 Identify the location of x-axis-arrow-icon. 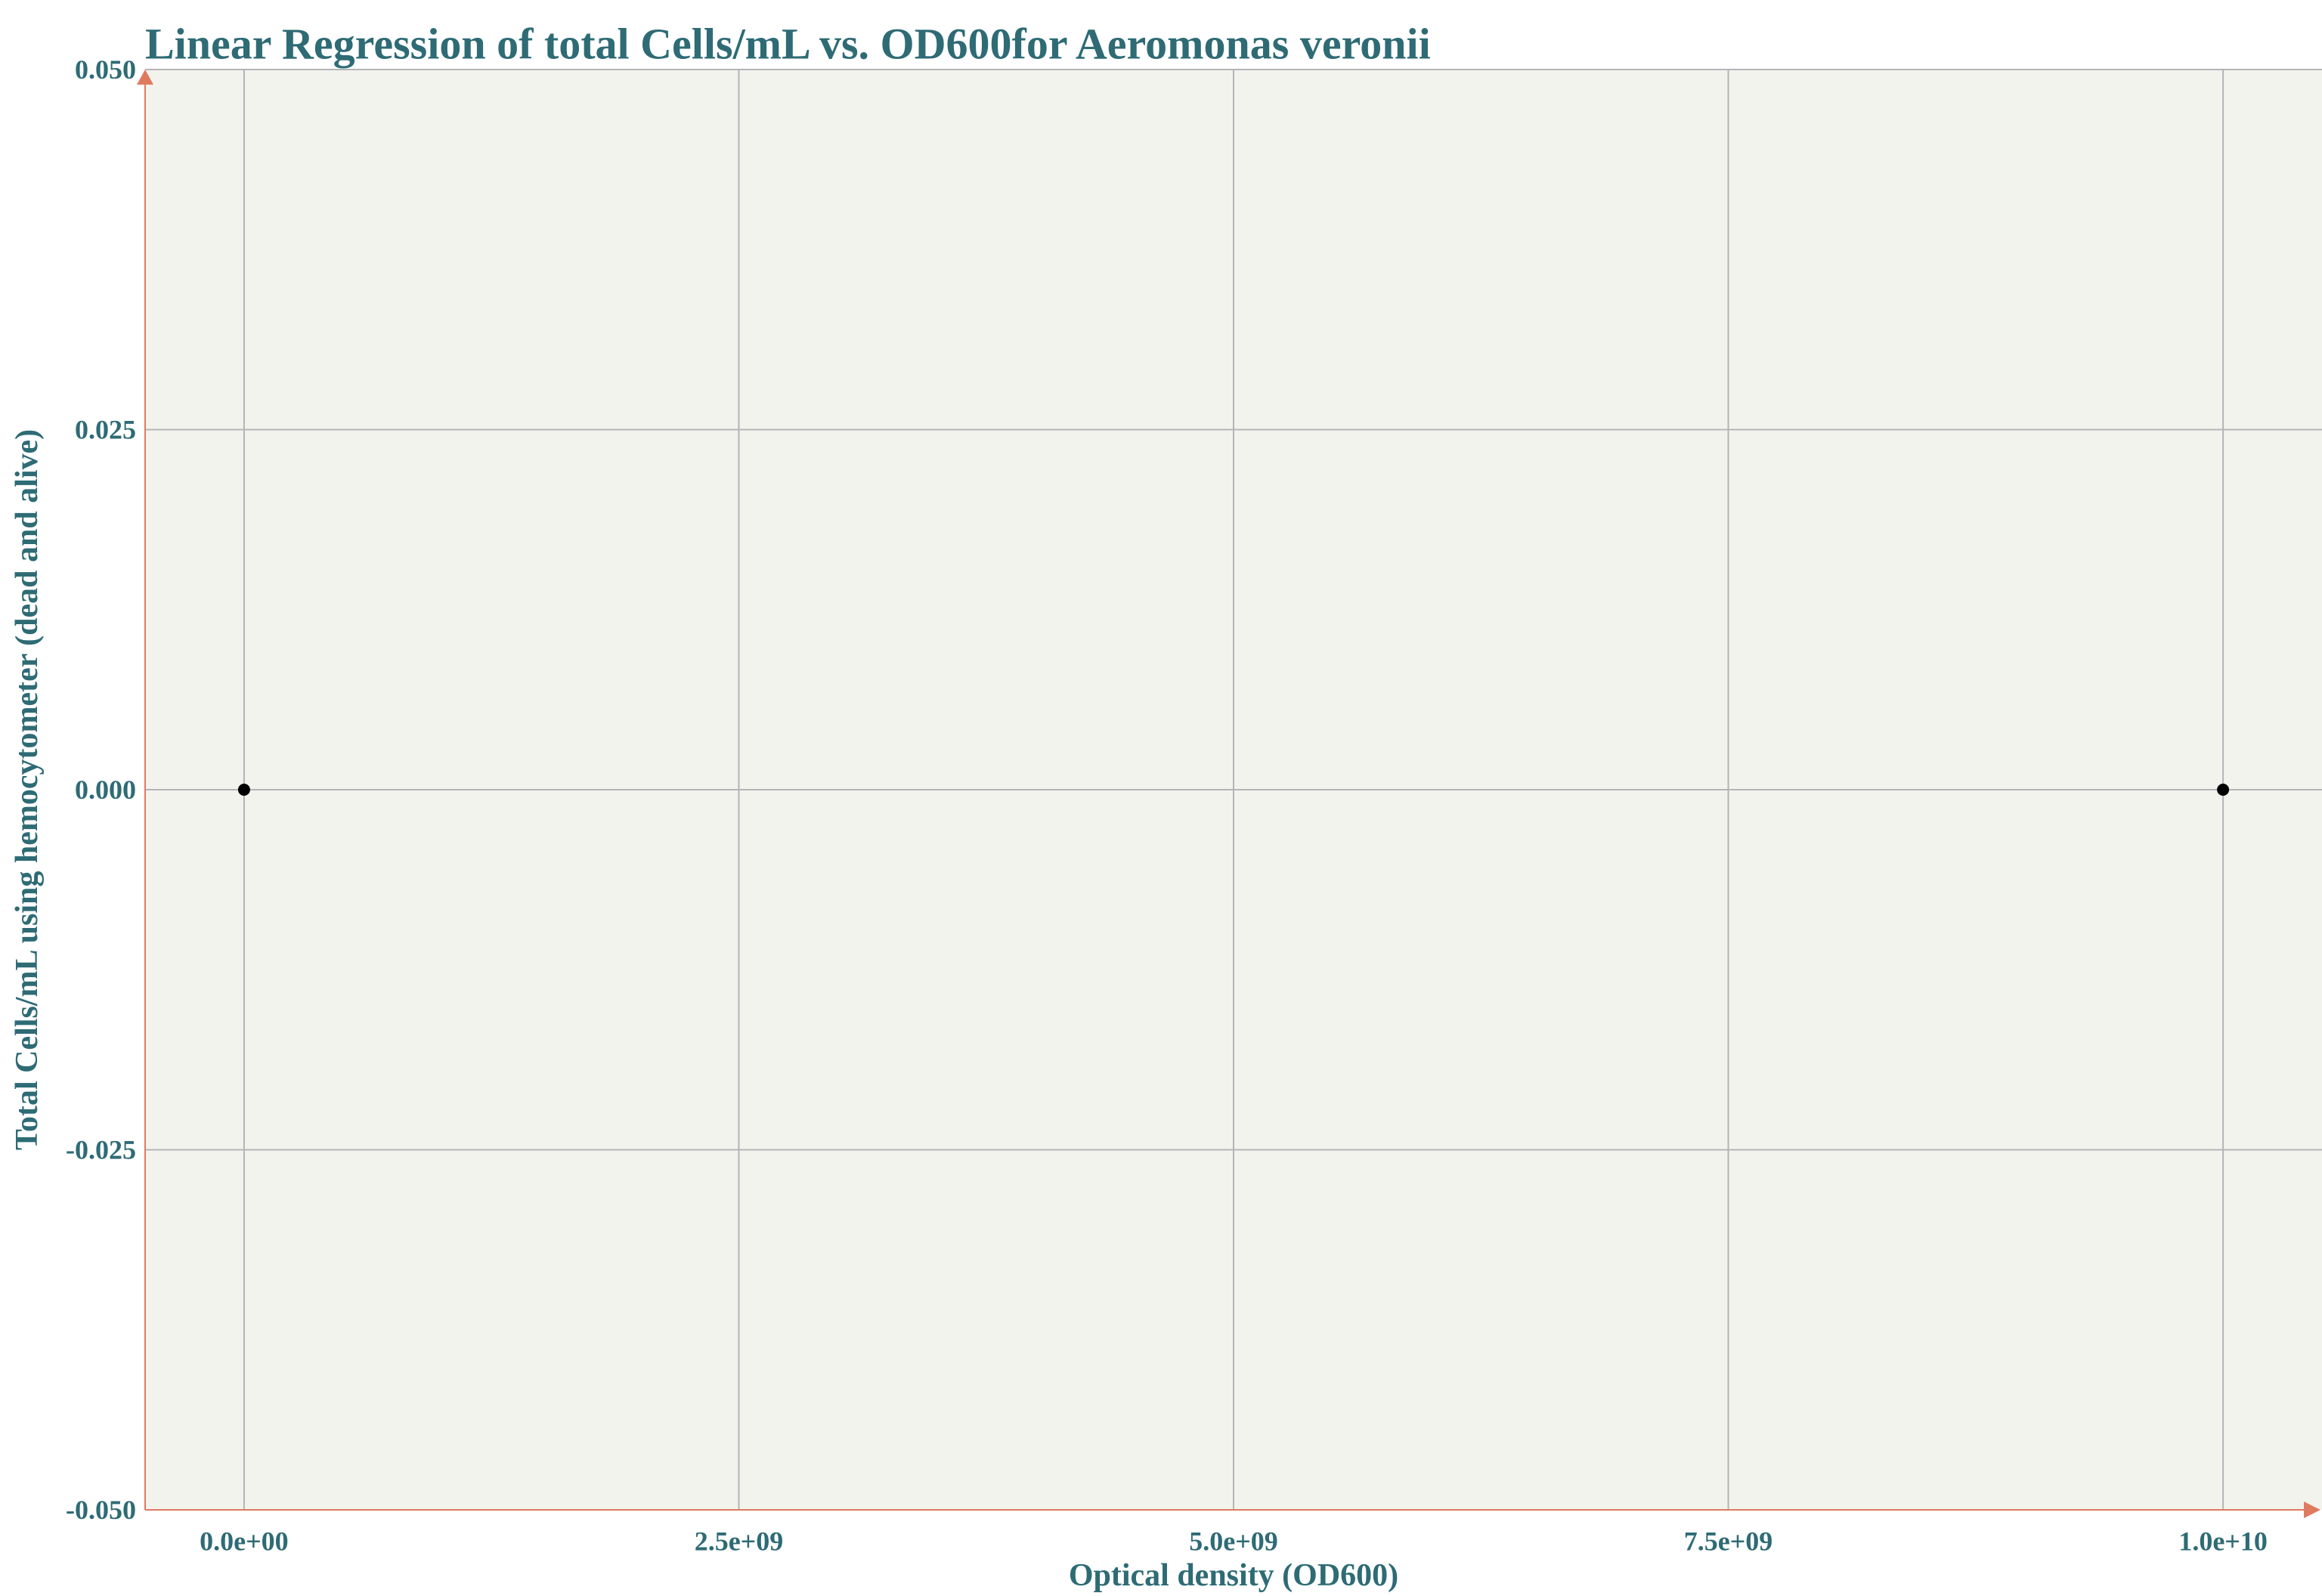
(2312, 1510).